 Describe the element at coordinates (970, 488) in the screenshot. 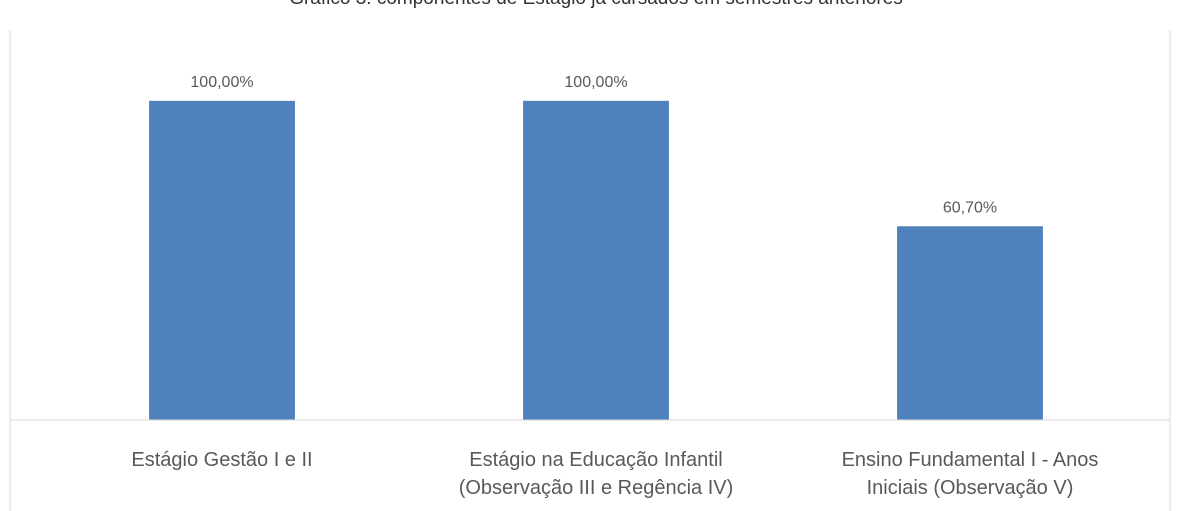

I see `x-tick-label: Iniciais (Observação V)` at that location.